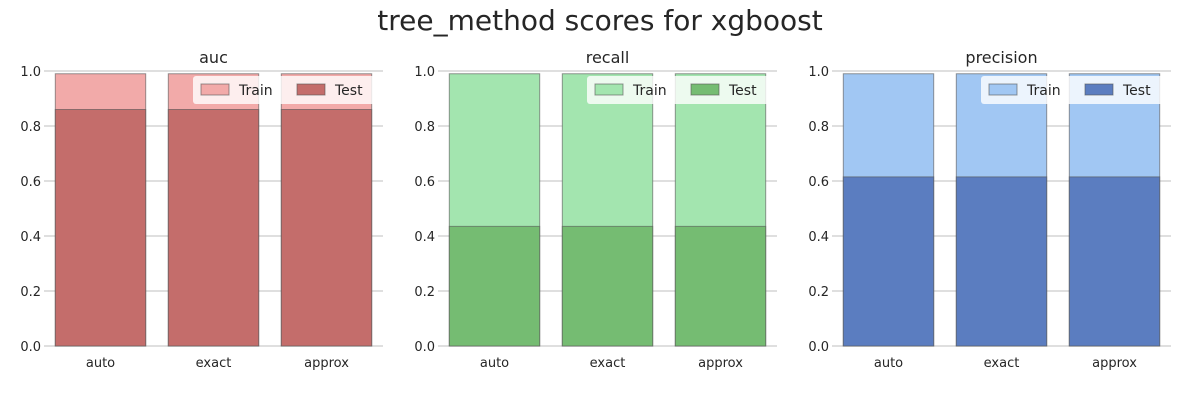  What do you see at coordinates (213, 57) in the screenshot?
I see `panel-title: auc` at bounding box center [213, 57].